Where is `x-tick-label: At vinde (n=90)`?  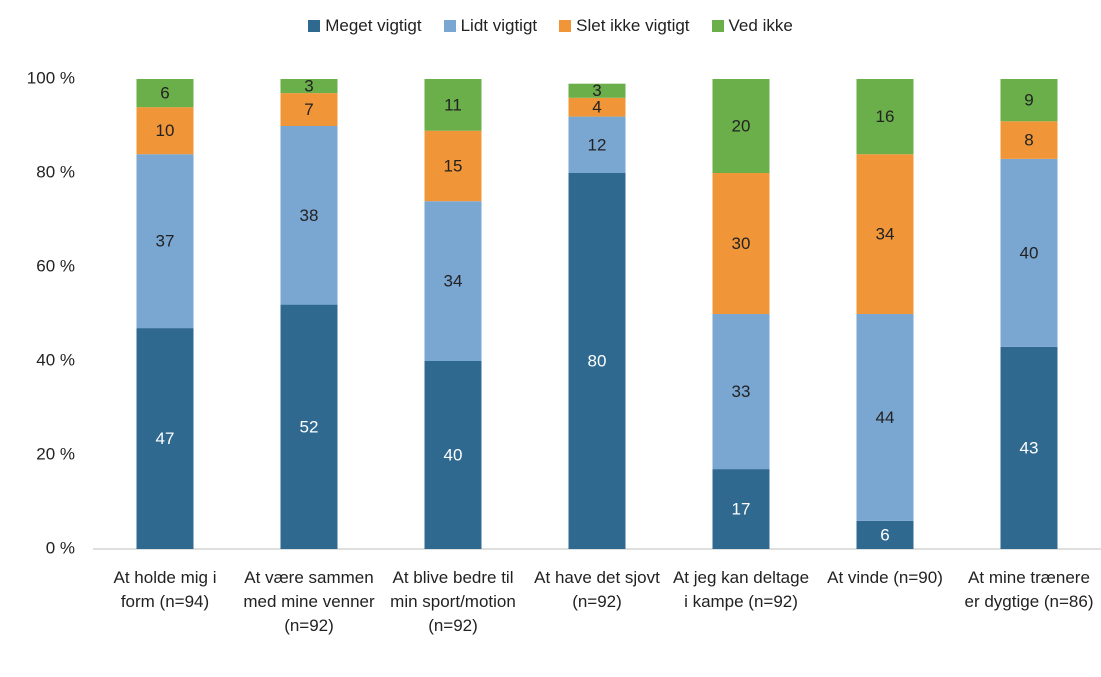 x-tick-label: At vinde (n=90) is located at coordinates (885, 577).